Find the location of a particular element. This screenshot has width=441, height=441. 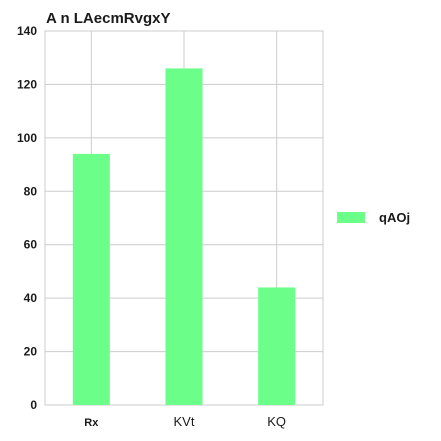

y-axis-ticks: 0 20 40 60 80 100 120 140 is located at coordinates (27, 218).